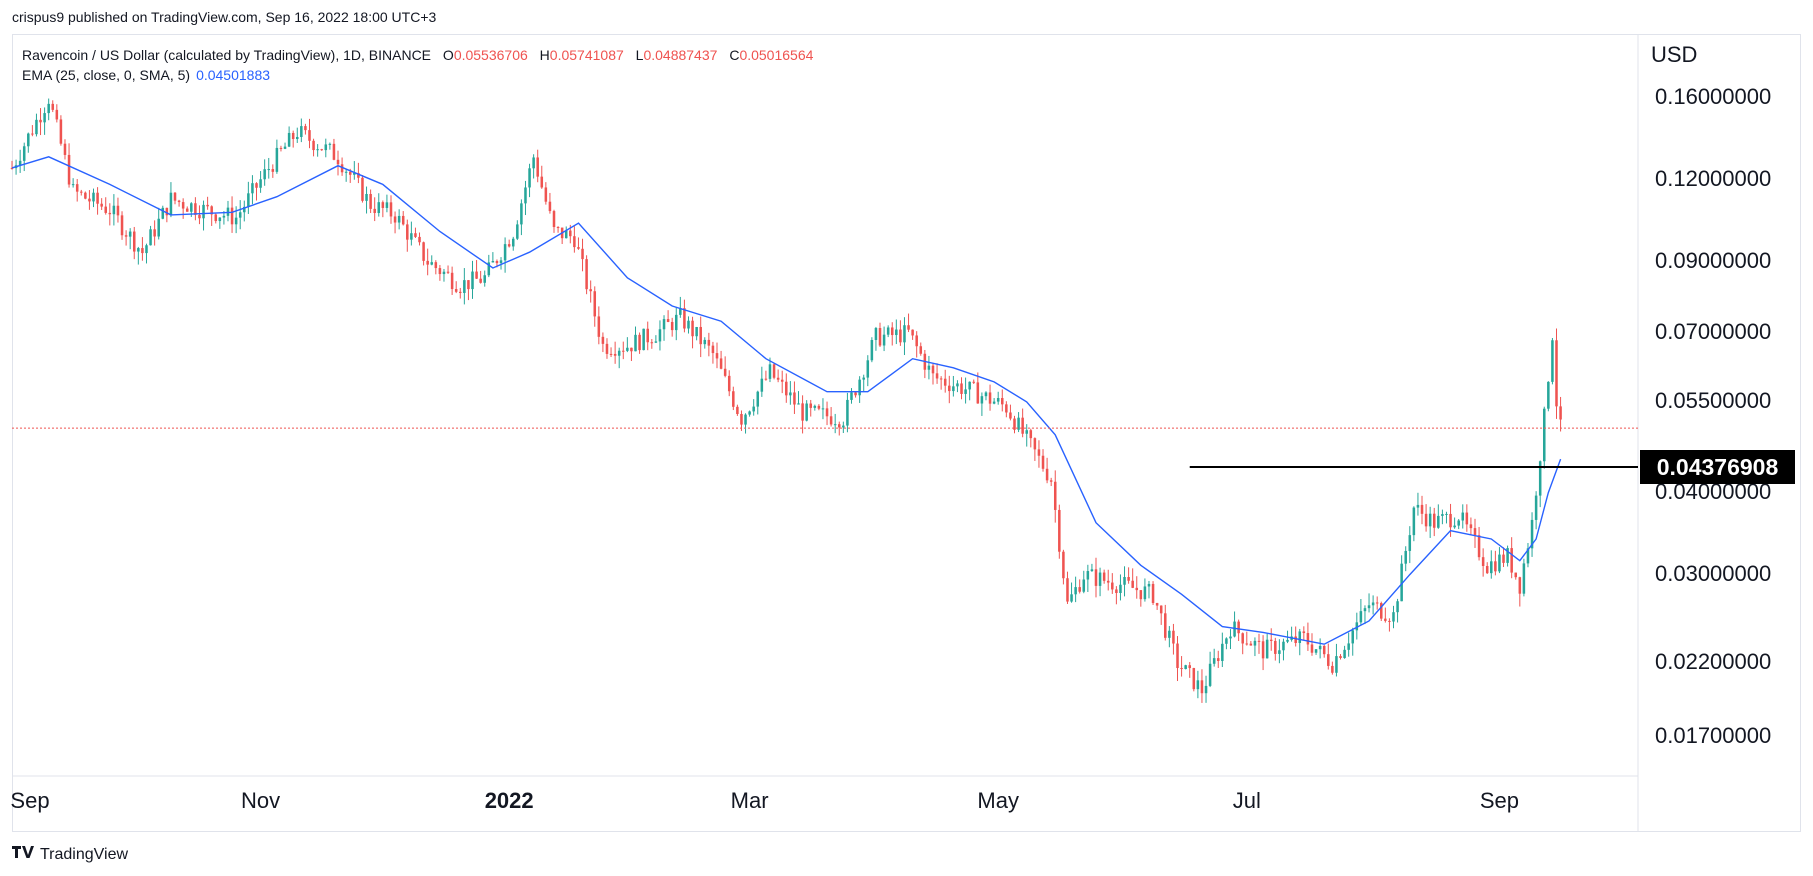 This screenshot has height=876, width=1813. What do you see at coordinates (1713, 96) in the screenshot?
I see `price-tick-label: 0.16000000` at bounding box center [1713, 96].